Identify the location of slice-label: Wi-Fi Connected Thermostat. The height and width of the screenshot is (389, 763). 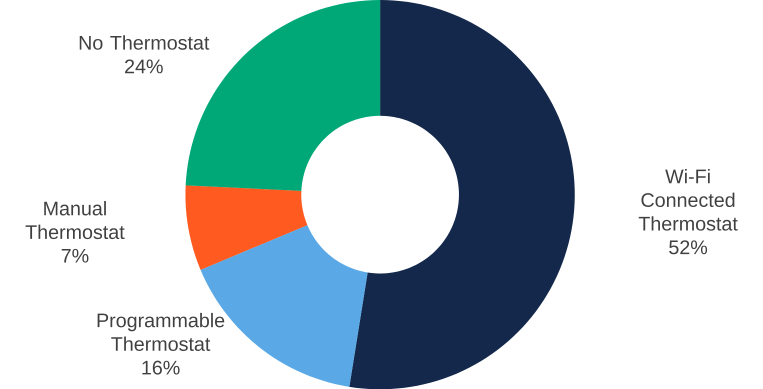
(688, 199).